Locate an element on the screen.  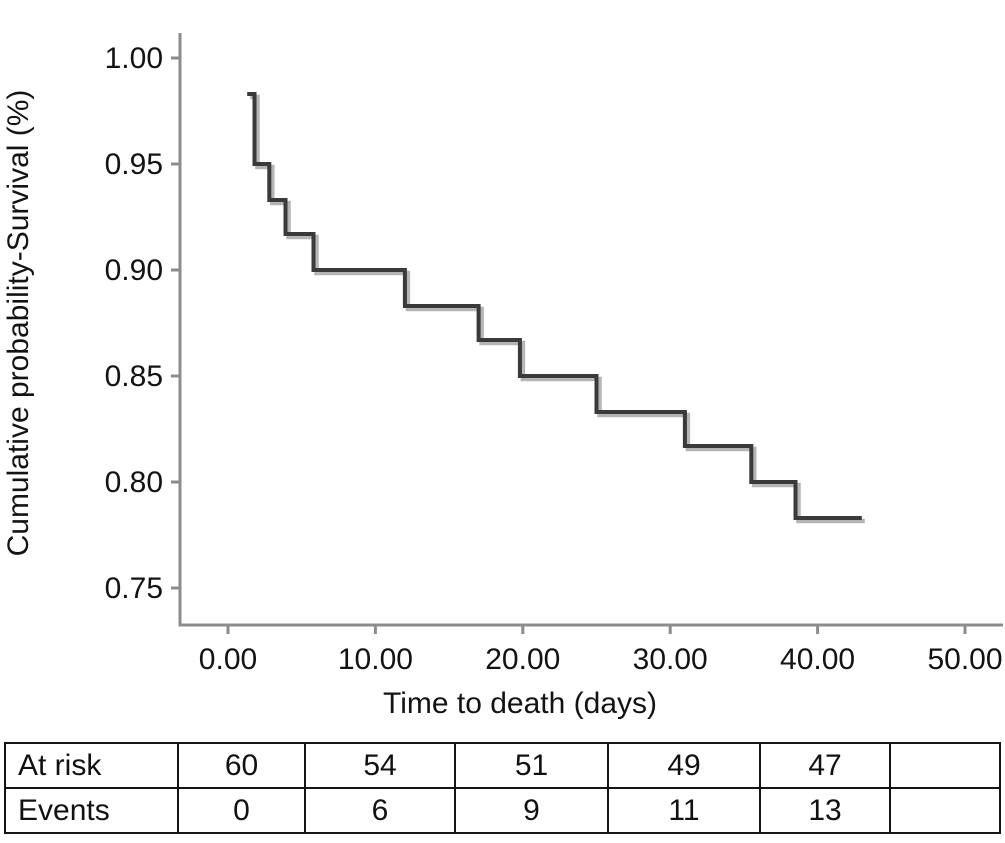
events-cell: 6 is located at coordinates (380, 810).